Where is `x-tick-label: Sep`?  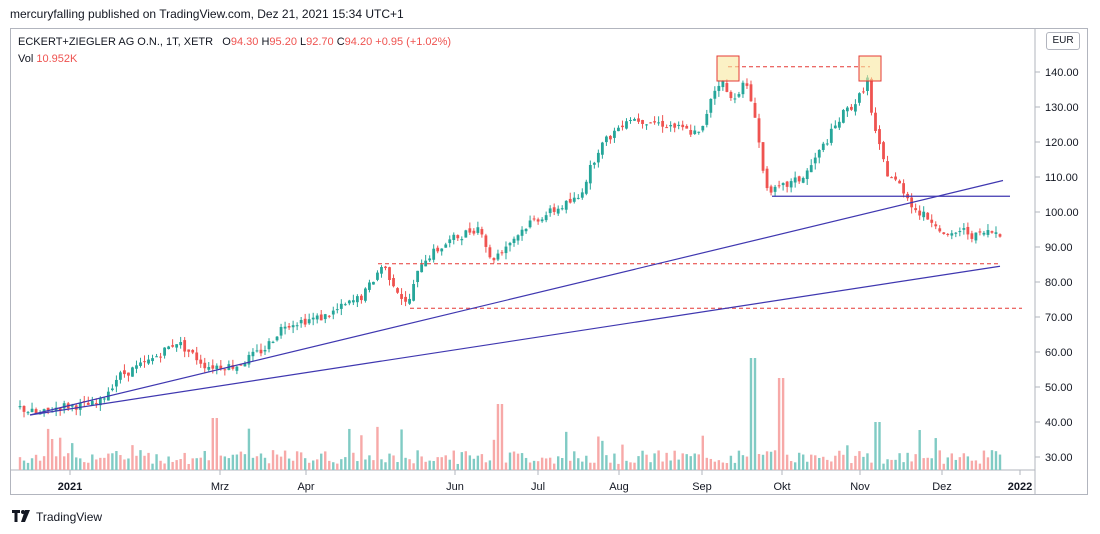
x-tick-label: Sep is located at coordinates (702, 487).